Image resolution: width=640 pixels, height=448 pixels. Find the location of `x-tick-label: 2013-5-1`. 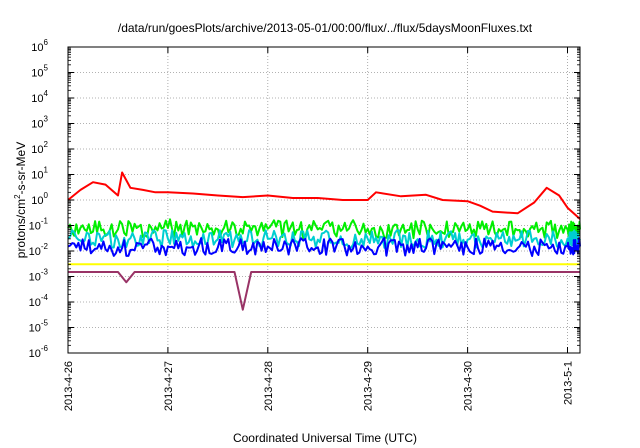

x-tick-label: 2013-5-1 is located at coordinates (569, 383).